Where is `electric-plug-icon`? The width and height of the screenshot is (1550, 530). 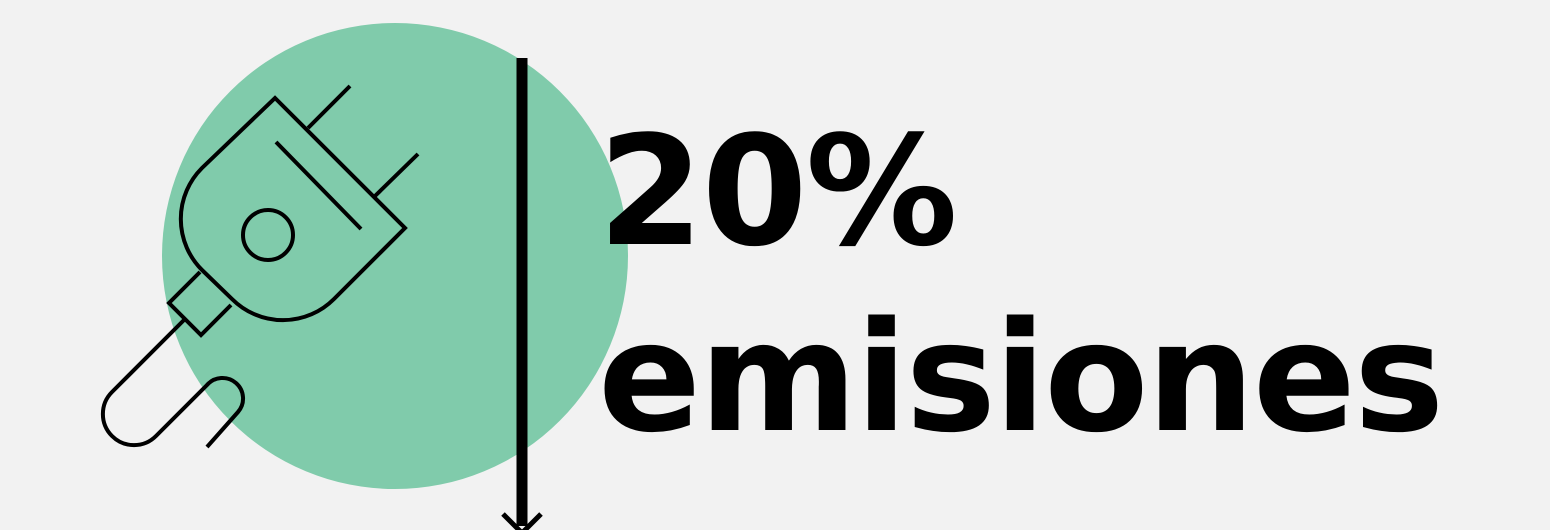
electric-plug-icon is located at coordinates (260, 266).